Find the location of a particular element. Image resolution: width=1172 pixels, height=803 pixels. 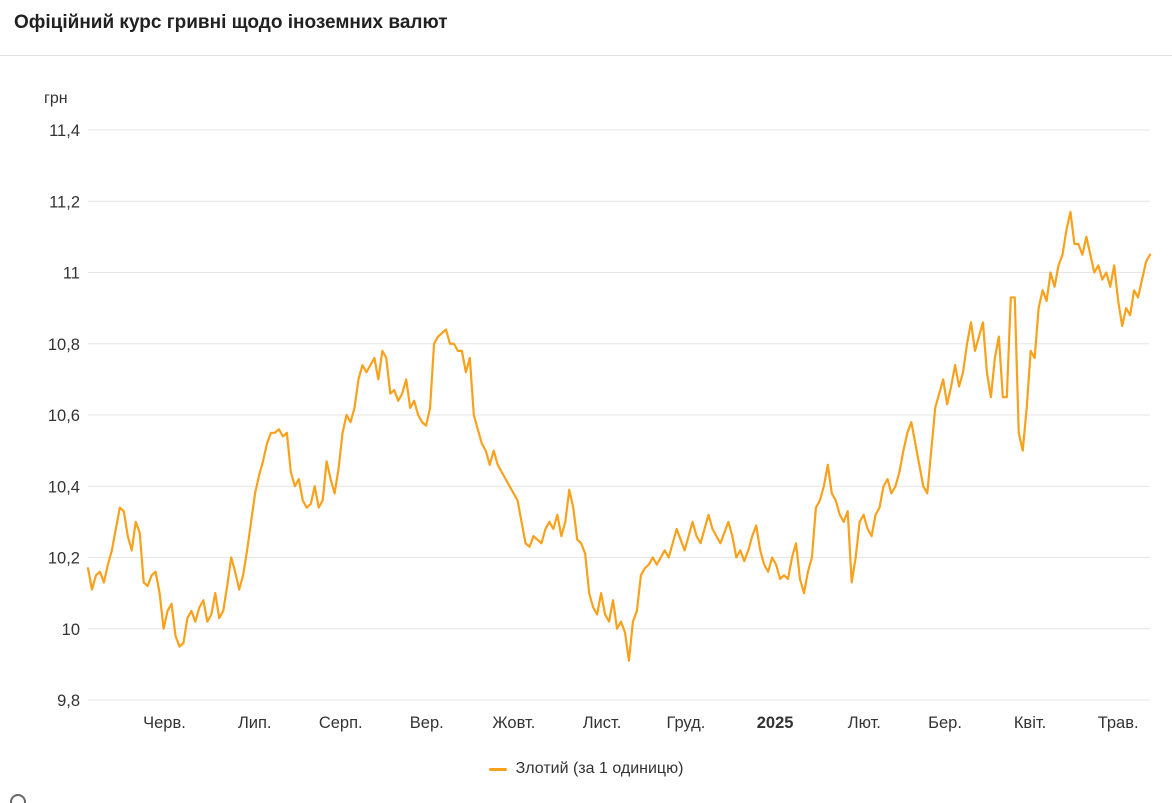

partial-circle-icon is located at coordinates (18, 798).